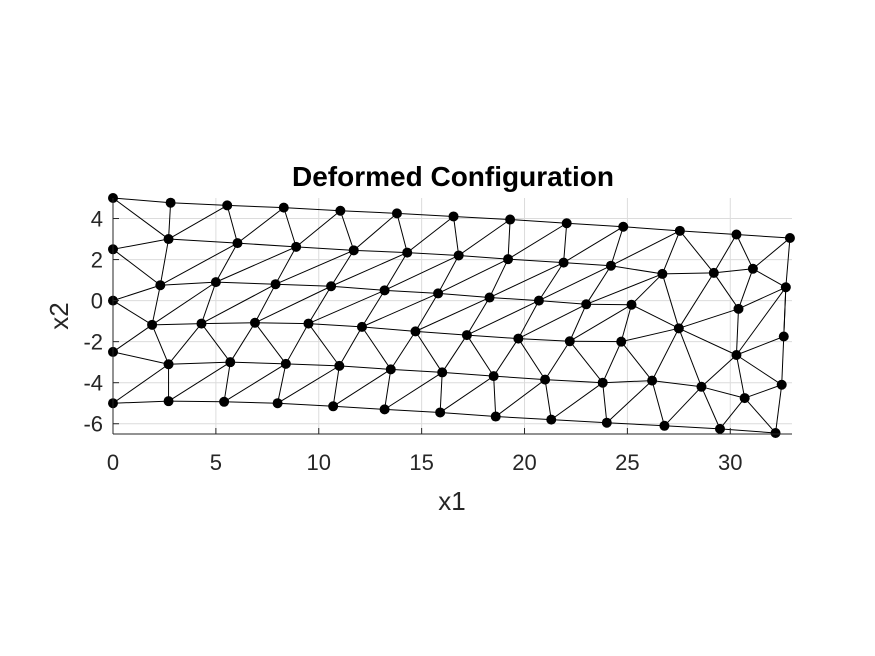 The width and height of the screenshot is (875, 656). I want to click on x-tick-label: 5, so click(216, 462).